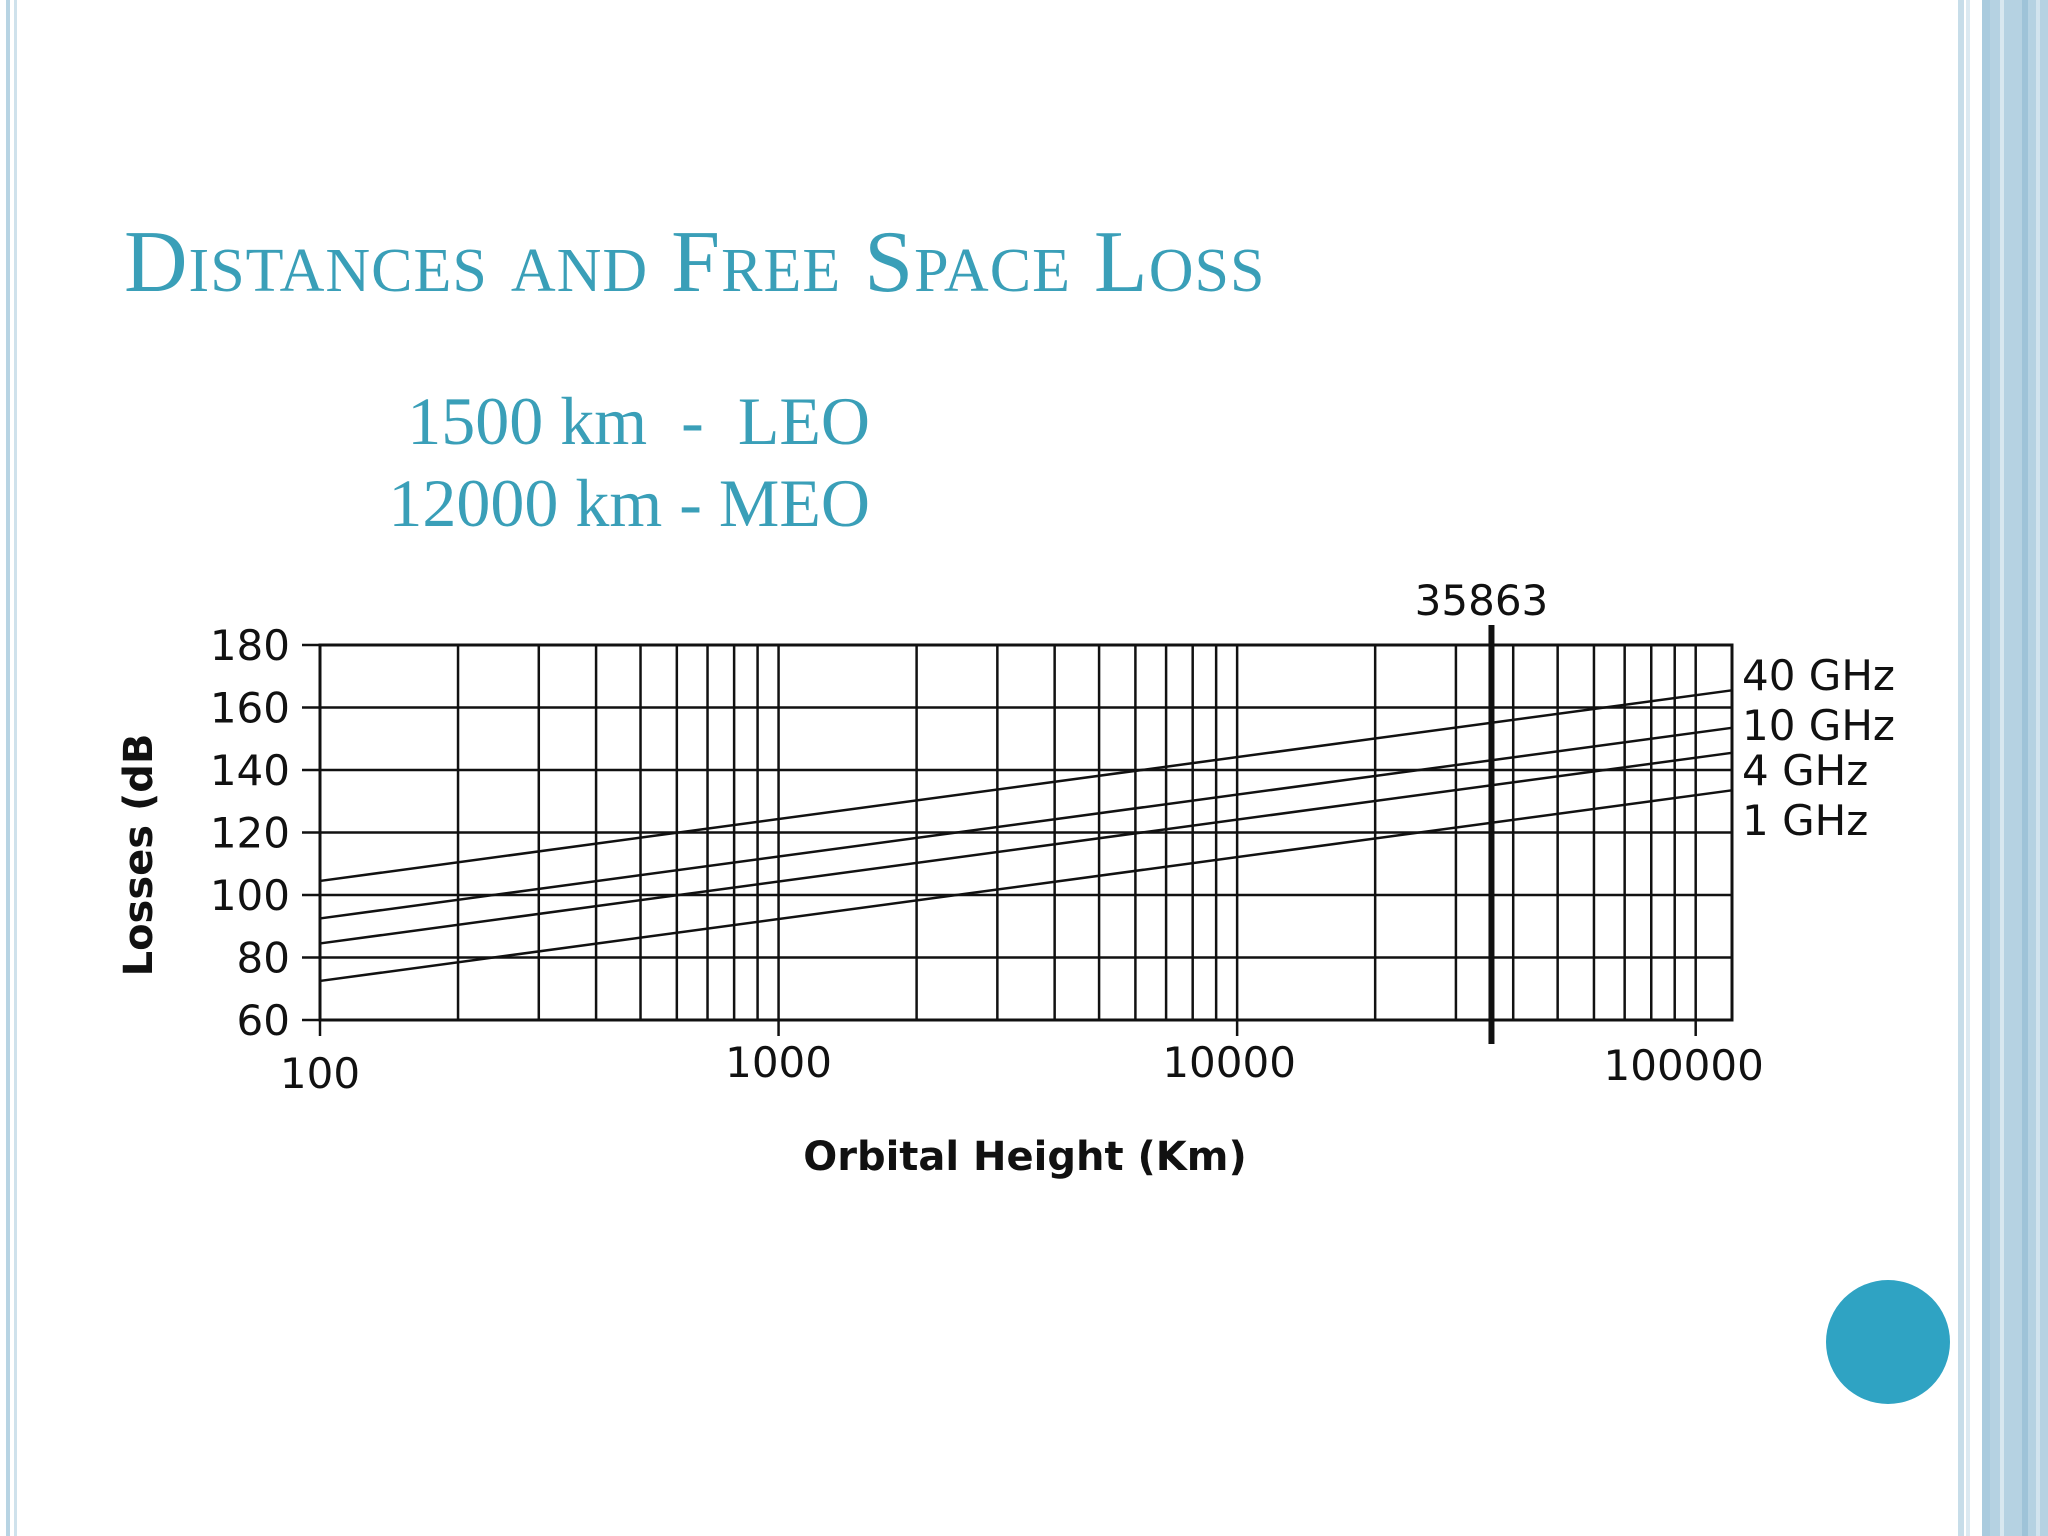  What do you see at coordinates (250, 895) in the screenshot?
I see `y-tick-label: 100` at bounding box center [250, 895].